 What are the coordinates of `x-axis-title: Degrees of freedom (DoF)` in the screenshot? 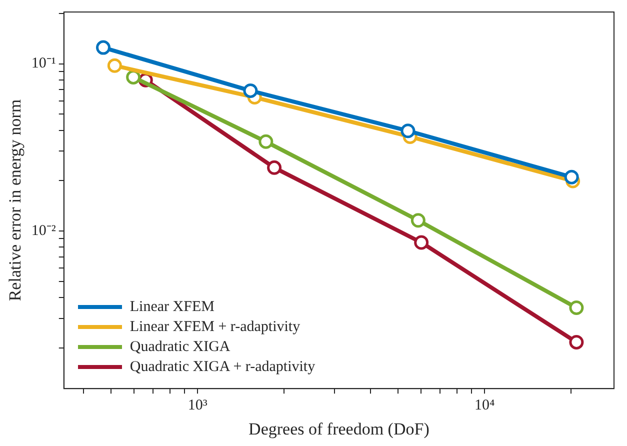 It's located at (339, 428).